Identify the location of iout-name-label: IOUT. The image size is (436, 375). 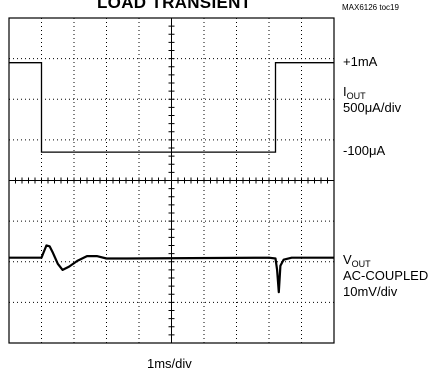
(354, 92).